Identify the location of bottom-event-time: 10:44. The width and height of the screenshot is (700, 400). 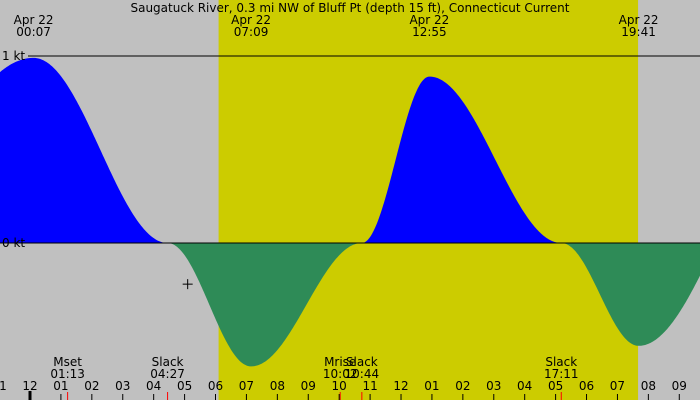
(362, 374).